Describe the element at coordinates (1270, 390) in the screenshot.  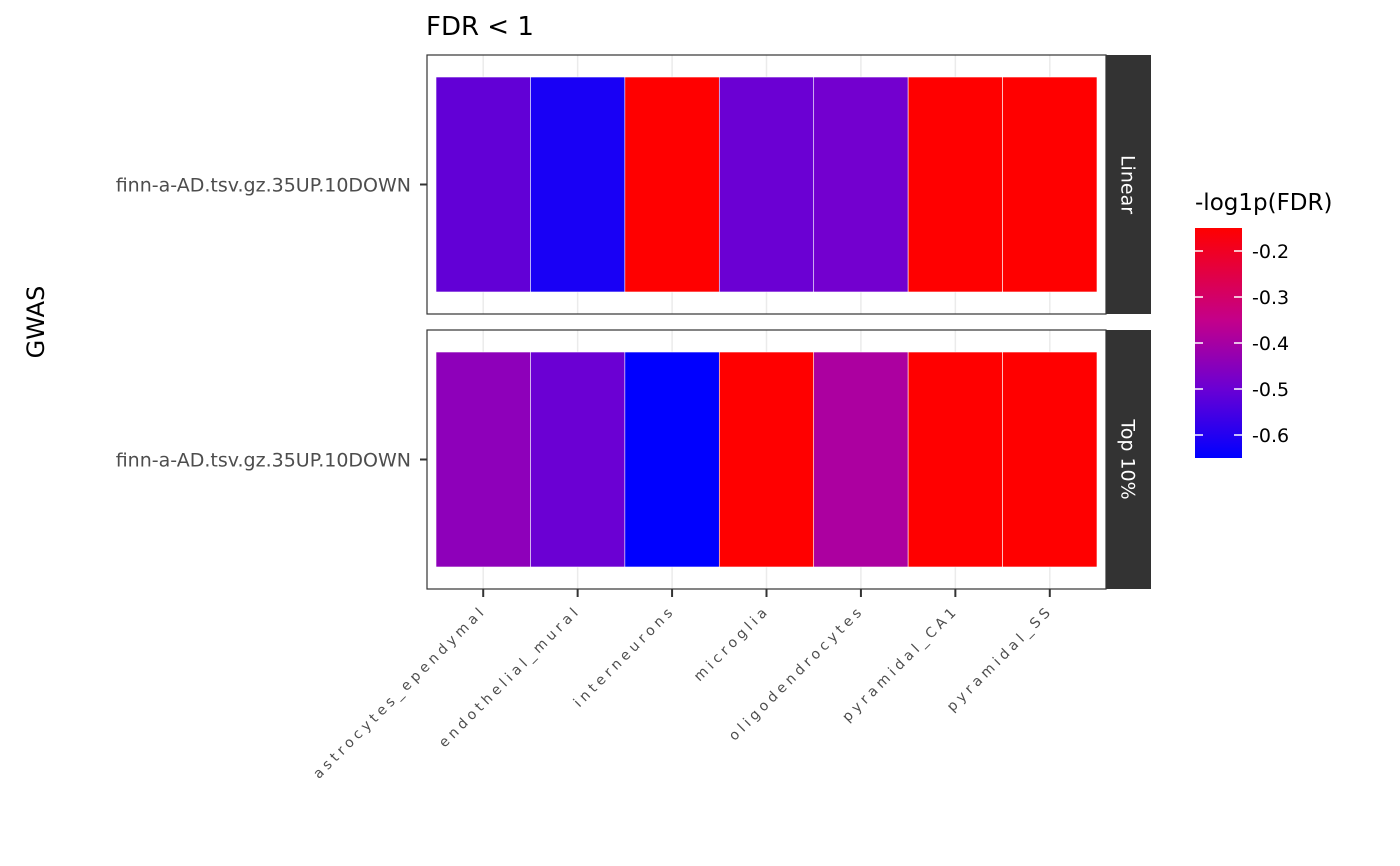
I see `legend-tick-label: -0.5` at that location.